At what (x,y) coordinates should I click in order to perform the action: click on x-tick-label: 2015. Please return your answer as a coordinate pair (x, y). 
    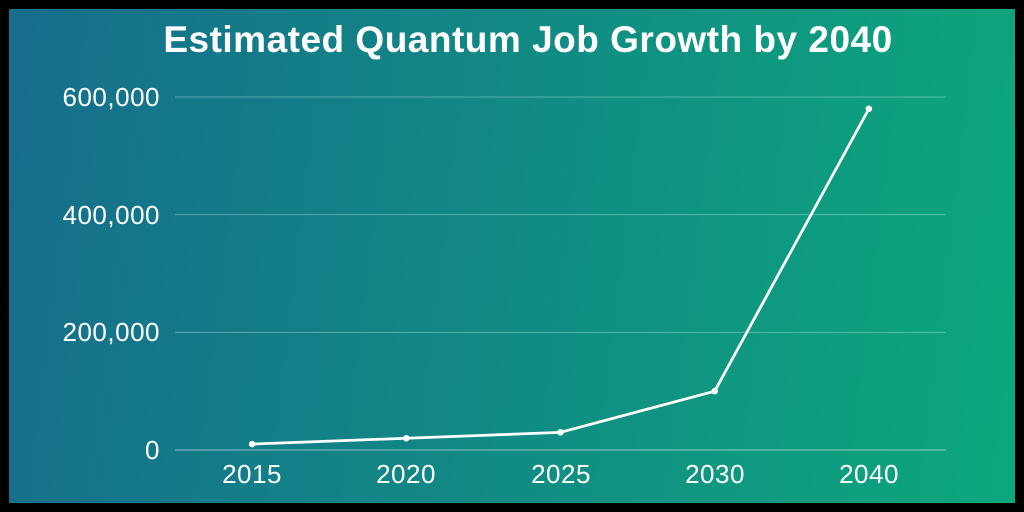
    Looking at the image, I should click on (252, 474).